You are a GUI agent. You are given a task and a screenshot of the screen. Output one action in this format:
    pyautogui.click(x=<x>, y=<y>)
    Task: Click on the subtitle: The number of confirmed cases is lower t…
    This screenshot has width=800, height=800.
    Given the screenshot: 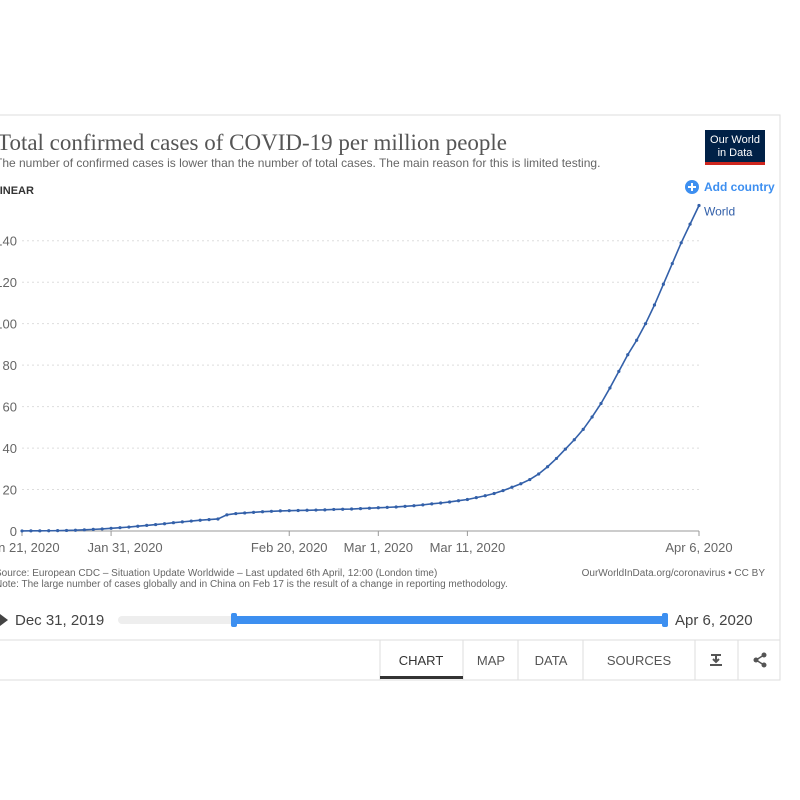 What is the action you would take?
    pyautogui.click(x=300, y=163)
    